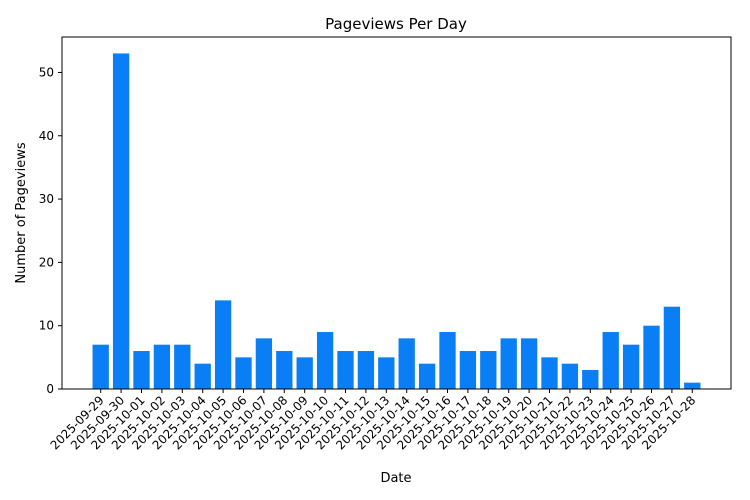 This screenshot has width=750, height=500. I want to click on chart-title: Pageviews Per Day, so click(396, 24).